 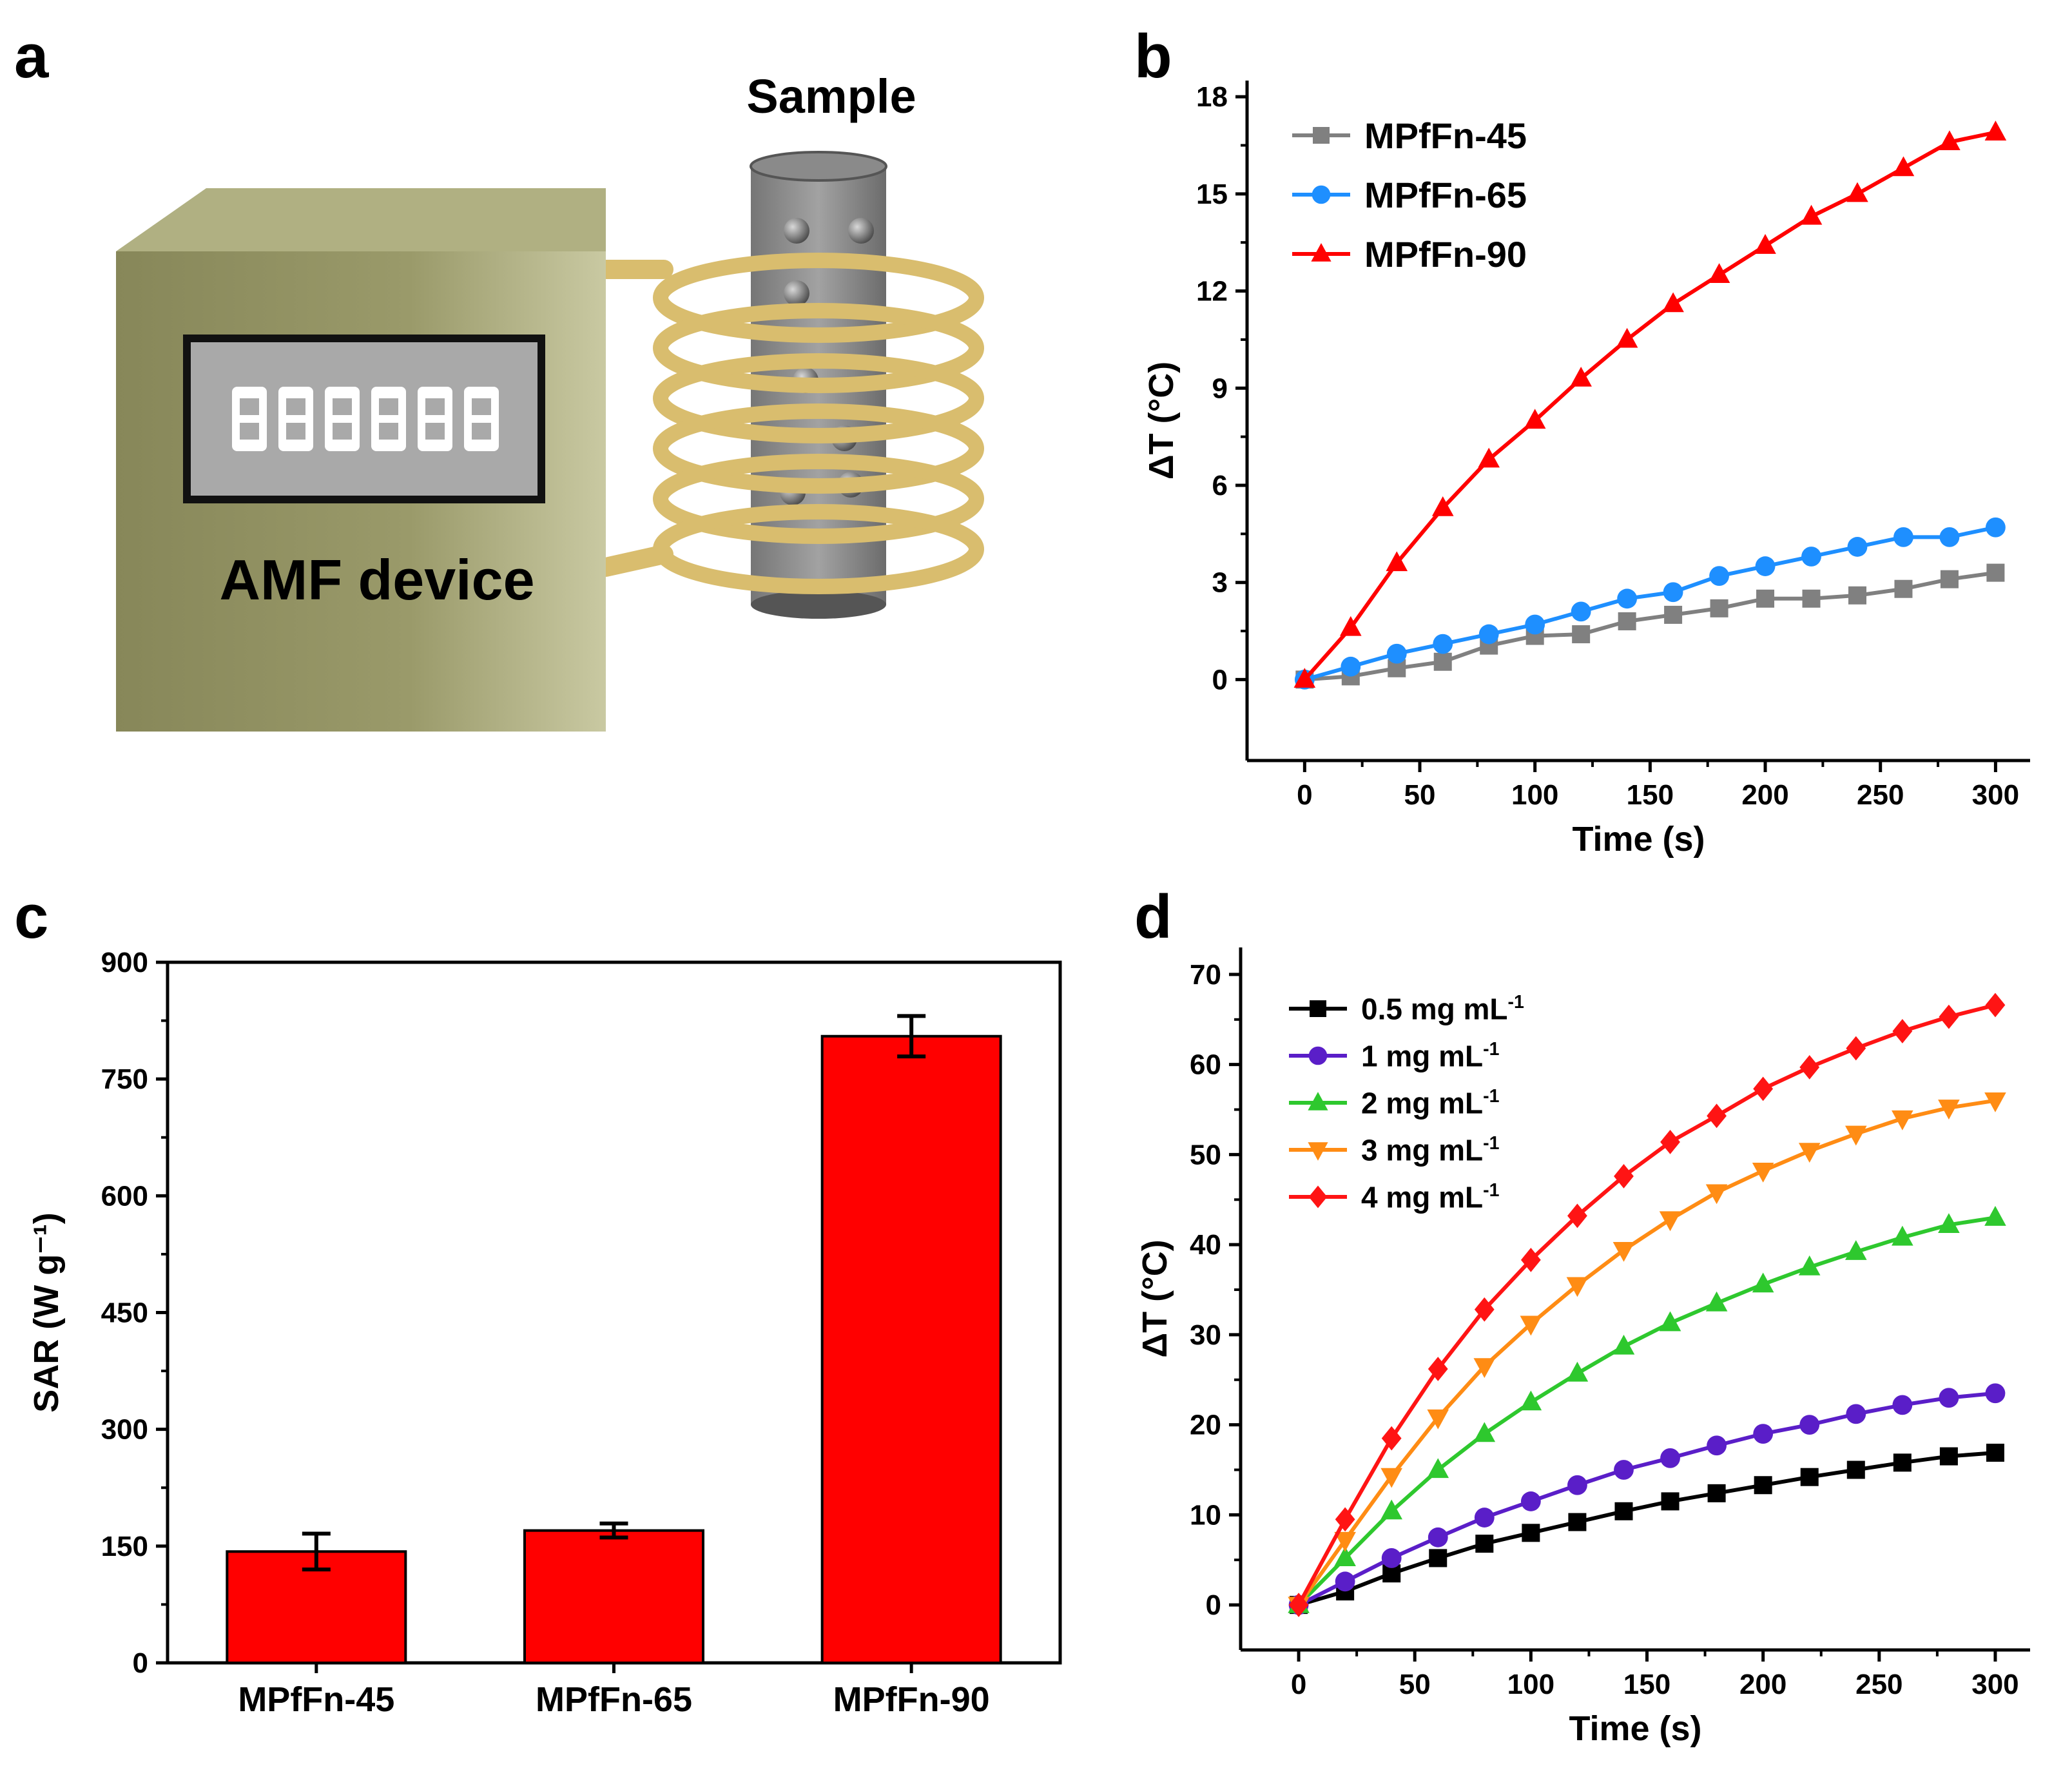 What do you see at coordinates (1445, 136) in the screenshot?
I see `legend-label: MPfFn-45` at bounding box center [1445, 136].